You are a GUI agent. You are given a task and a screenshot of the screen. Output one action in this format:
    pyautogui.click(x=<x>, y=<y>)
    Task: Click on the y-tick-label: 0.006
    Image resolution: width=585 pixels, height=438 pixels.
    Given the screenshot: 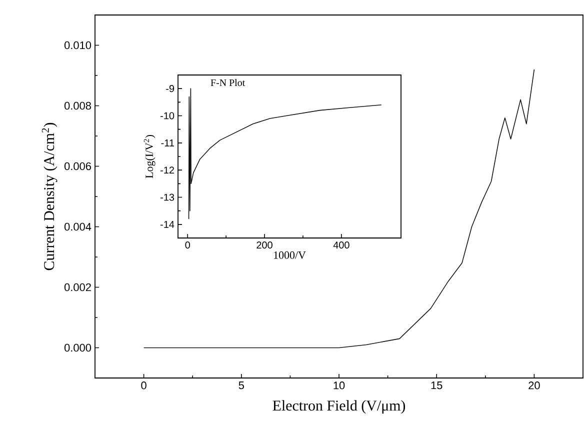 What is the action you would take?
    pyautogui.click(x=77, y=166)
    